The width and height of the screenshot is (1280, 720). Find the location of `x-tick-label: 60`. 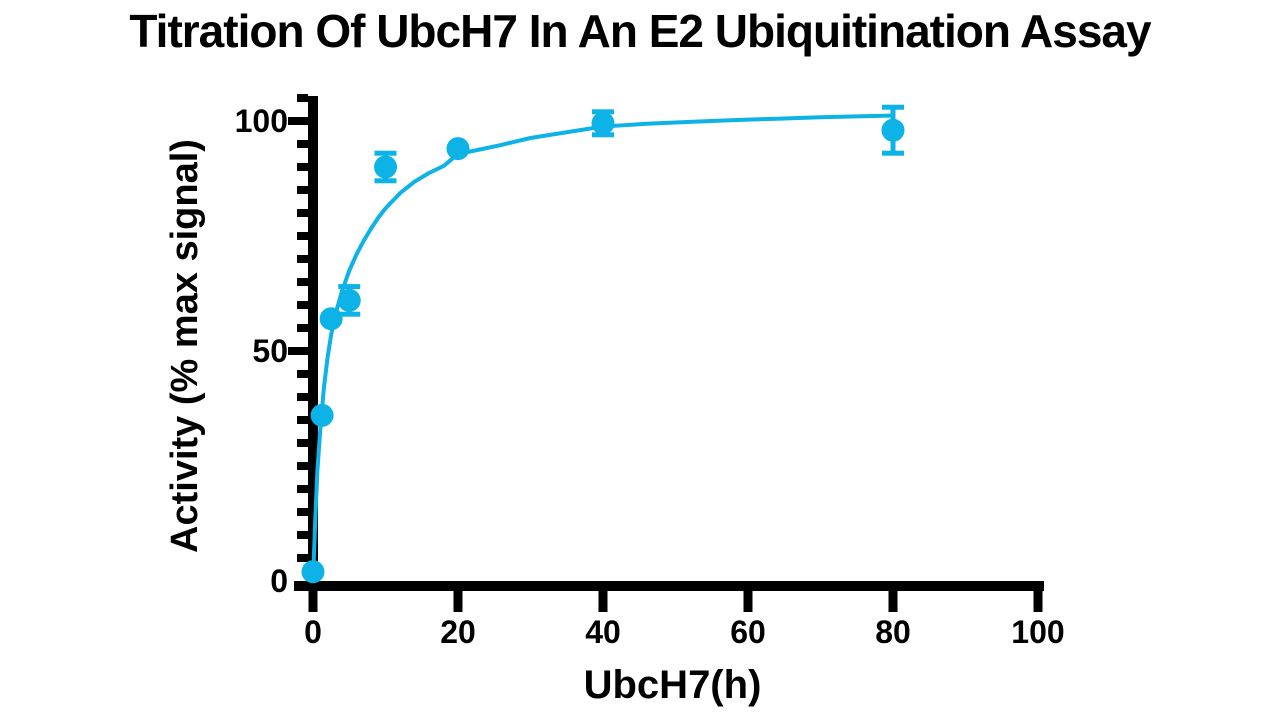

x-tick-label: 60 is located at coordinates (748, 632).